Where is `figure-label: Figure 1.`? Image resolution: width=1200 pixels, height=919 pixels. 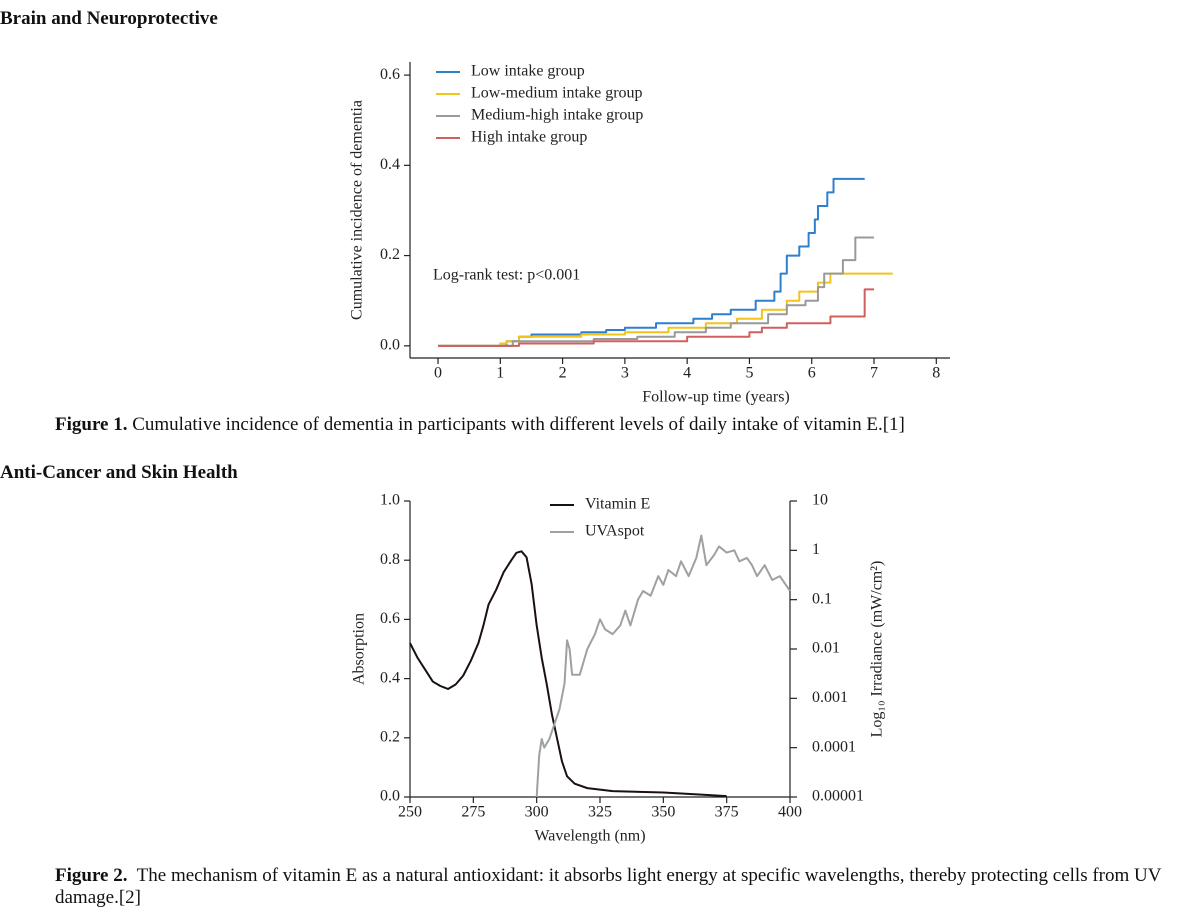 figure-label: Figure 1. is located at coordinates (91, 424).